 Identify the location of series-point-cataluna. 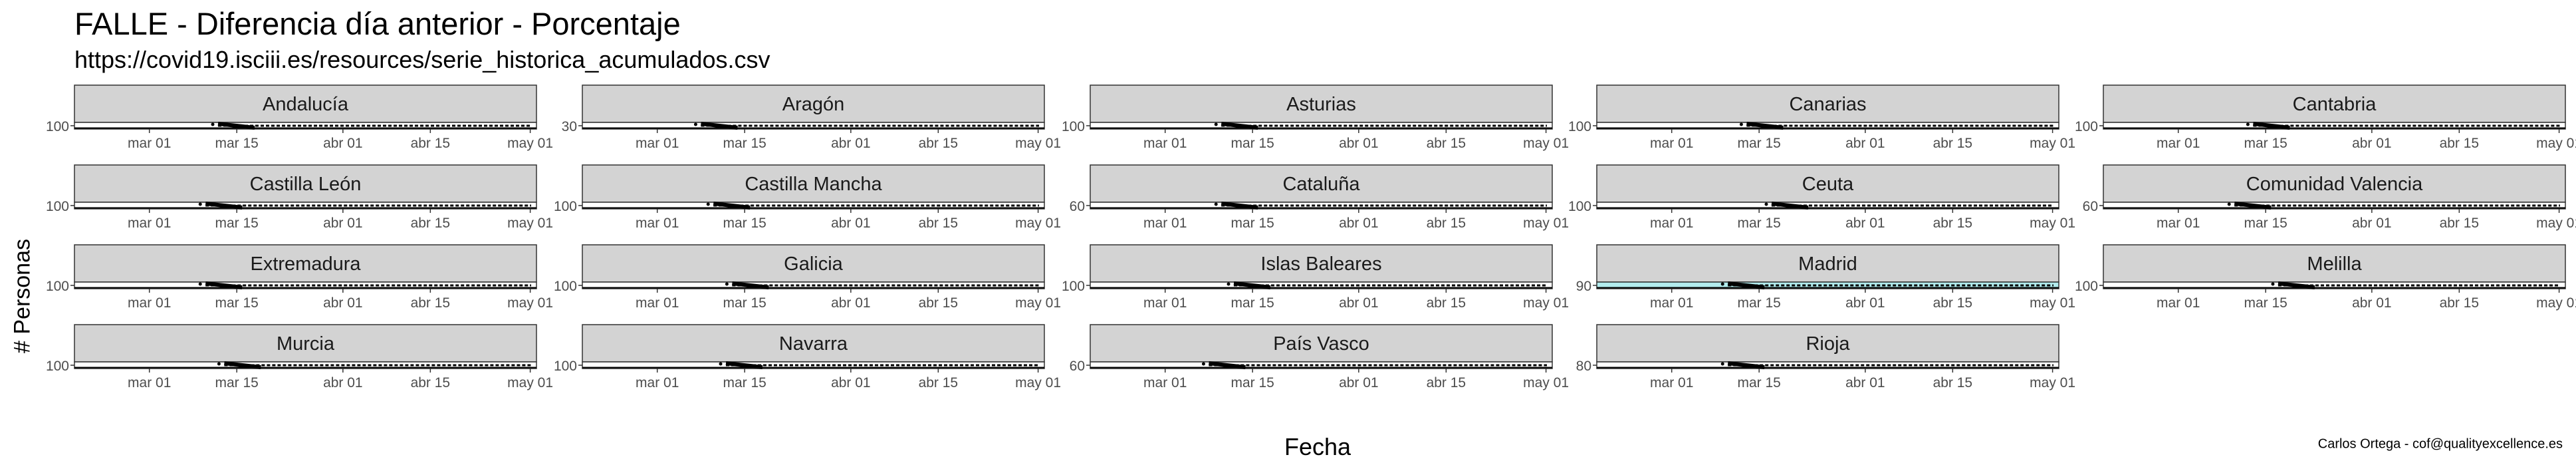
(1216, 204).